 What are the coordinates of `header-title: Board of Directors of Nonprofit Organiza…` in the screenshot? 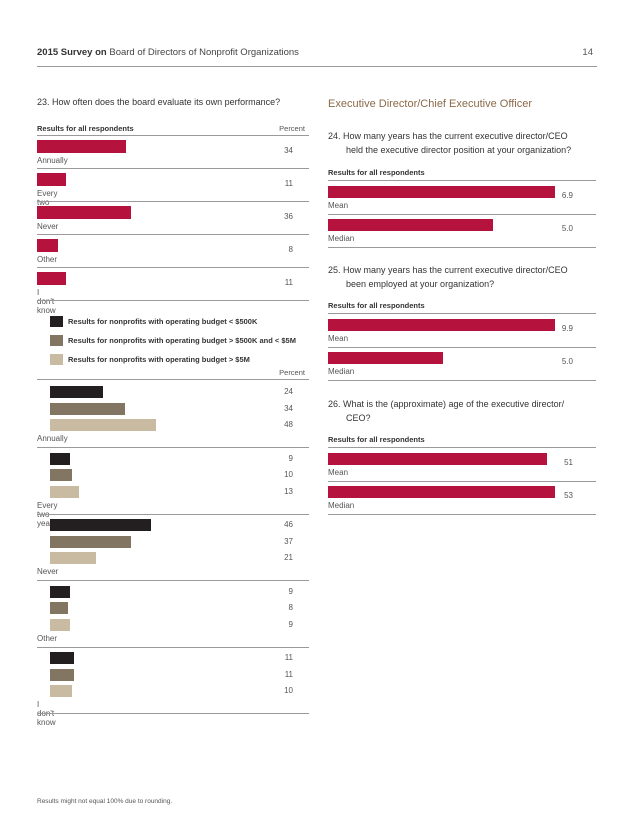 It's located at (204, 52).